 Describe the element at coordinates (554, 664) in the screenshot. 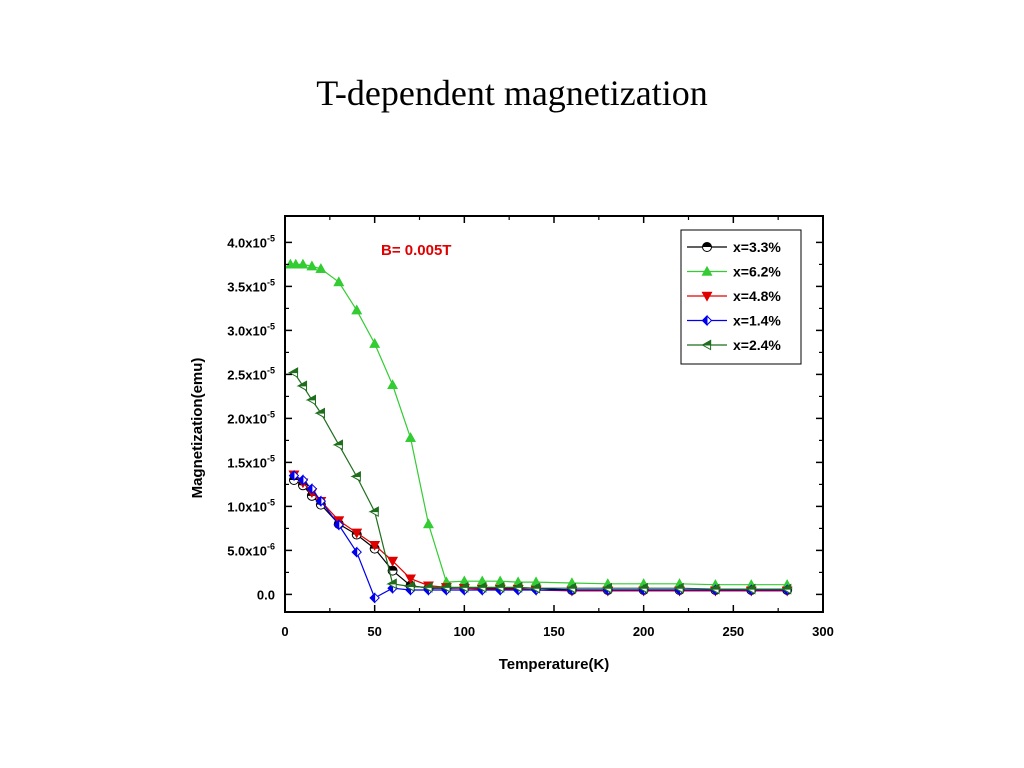

I see `x-axis-label: Temperature(K)` at that location.